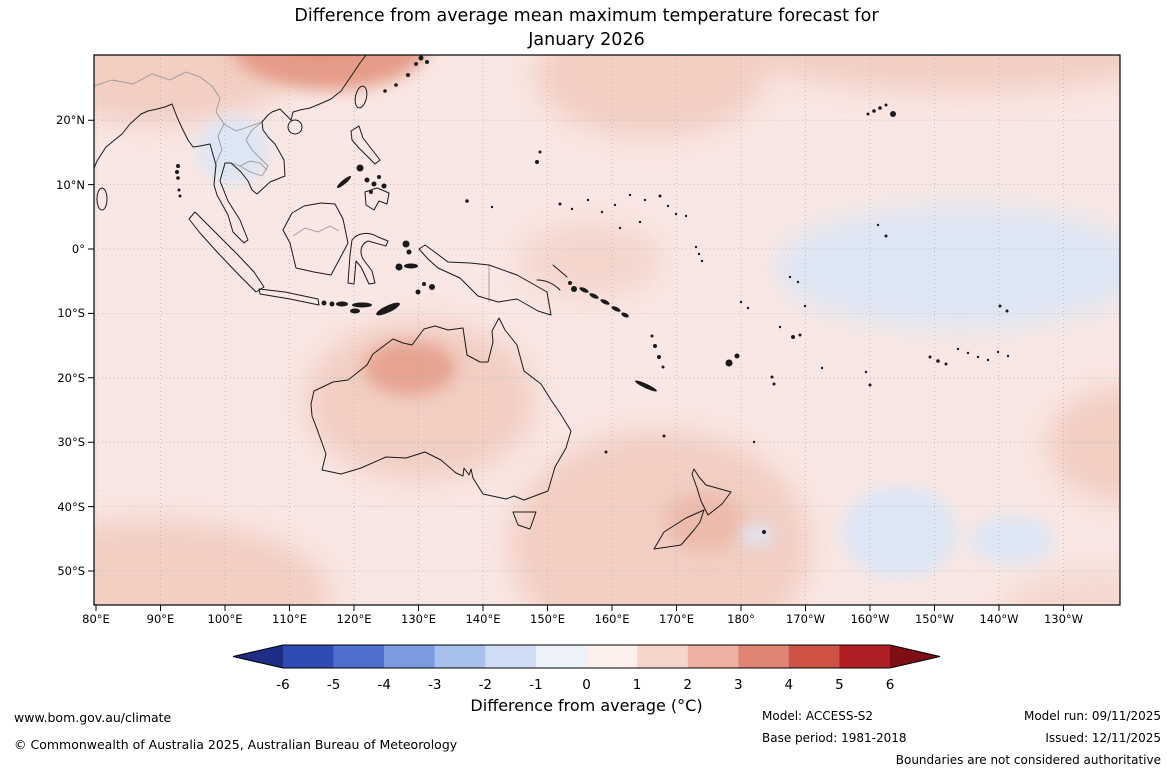  Describe the element at coordinates (1092, 716) in the screenshot. I see `model-run-date: Model run: 09/11/2025` at that location.